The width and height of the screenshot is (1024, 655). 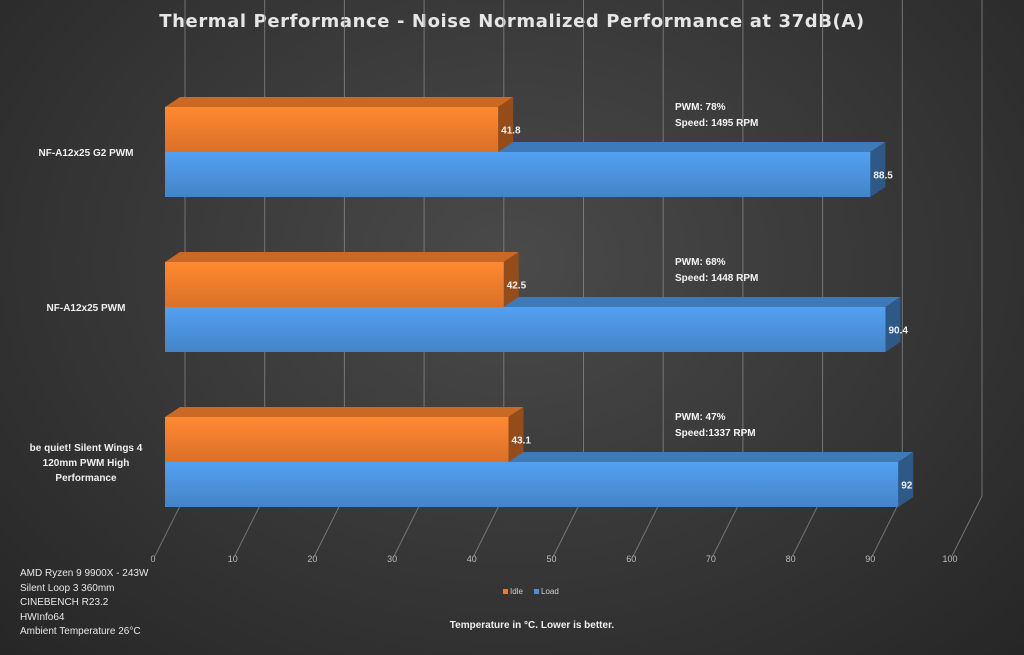 I want to click on x-tick-label-0: 0, so click(x=152, y=559).